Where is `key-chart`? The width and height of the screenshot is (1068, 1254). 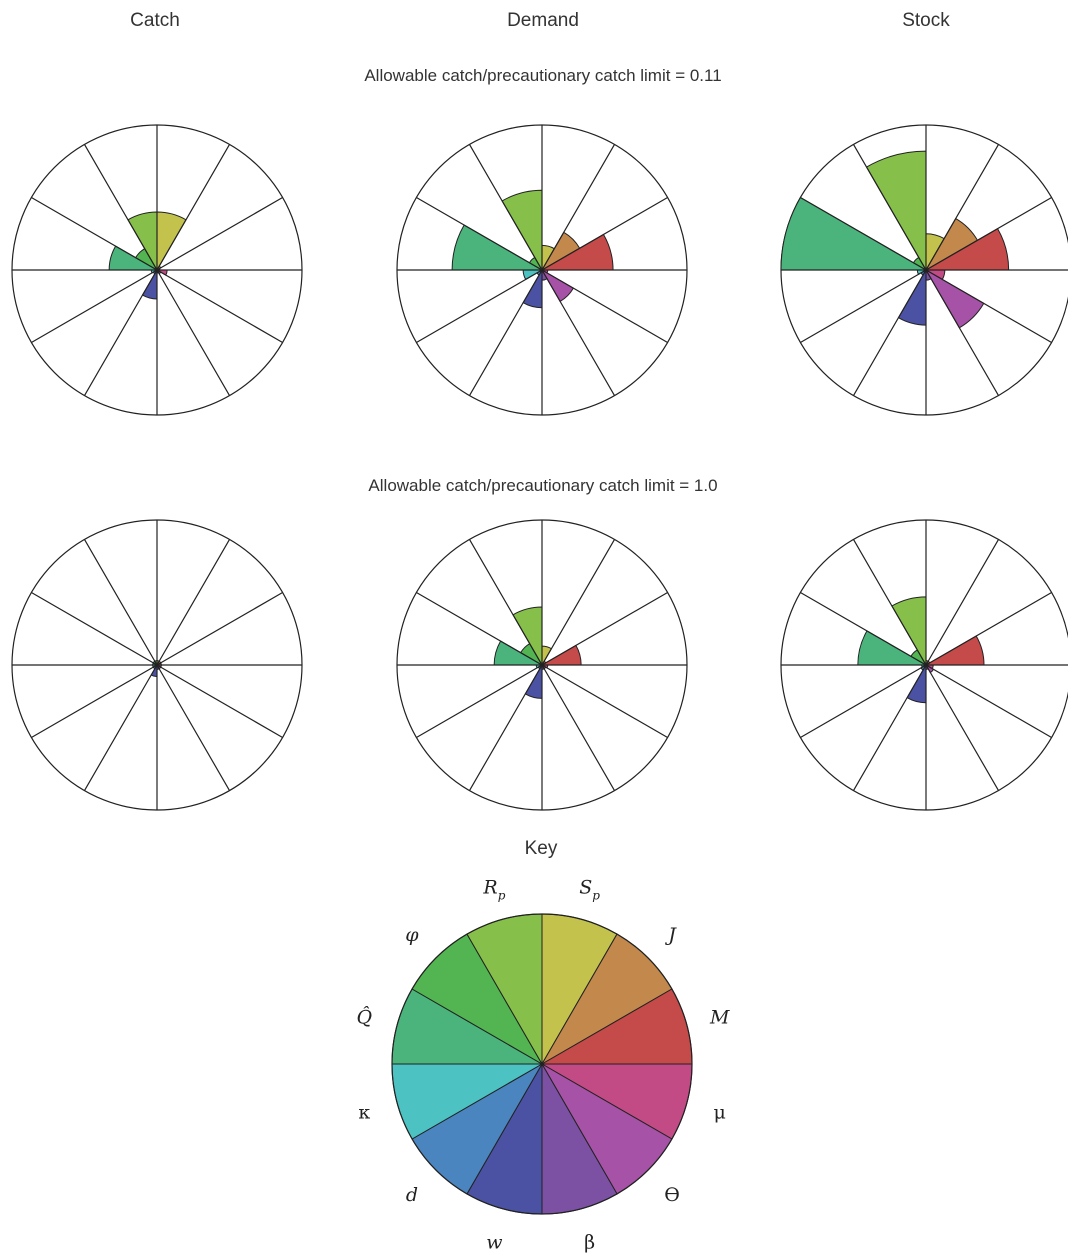
key-chart is located at coordinates (542, 1064).